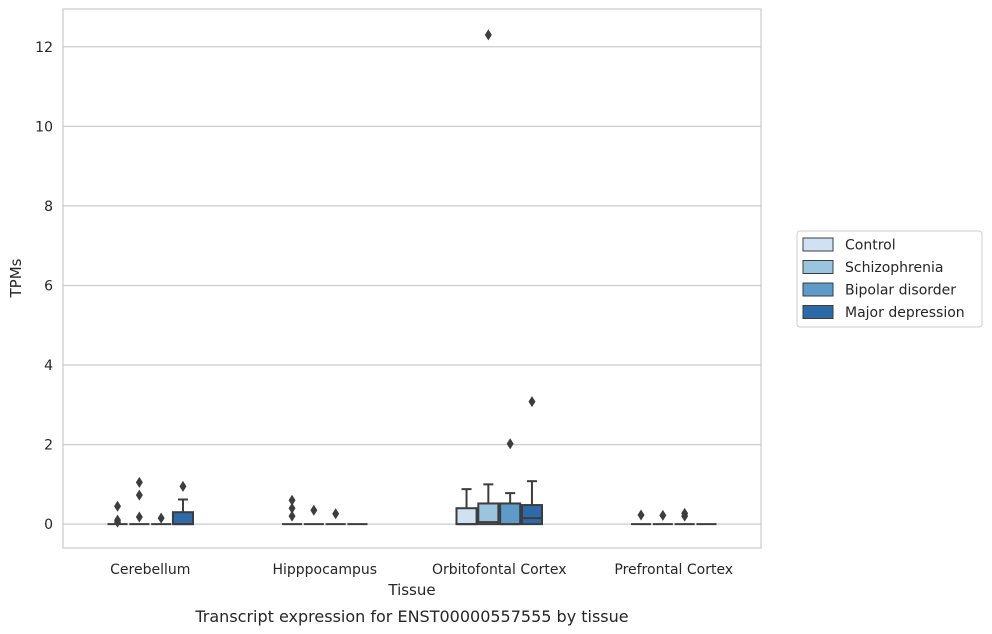 This screenshot has width=992, height=634. What do you see at coordinates (48, 286) in the screenshot?
I see `y-tick-label: 6` at bounding box center [48, 286].